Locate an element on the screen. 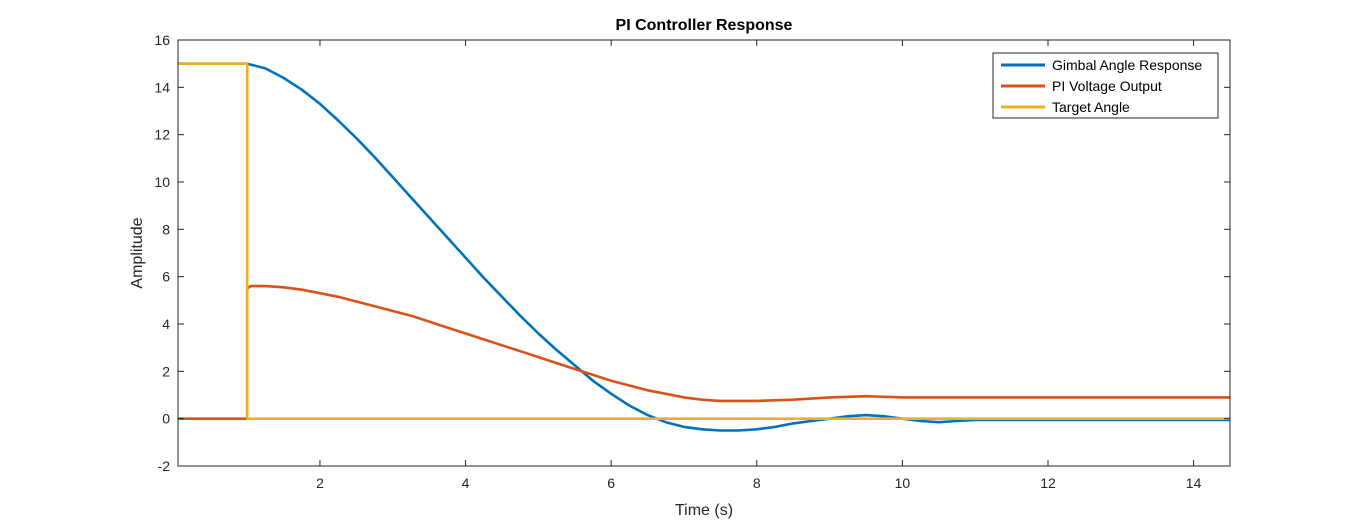 The image size is (1361, 530). y-tick-label: 14 is located at coordinates (162, 87).